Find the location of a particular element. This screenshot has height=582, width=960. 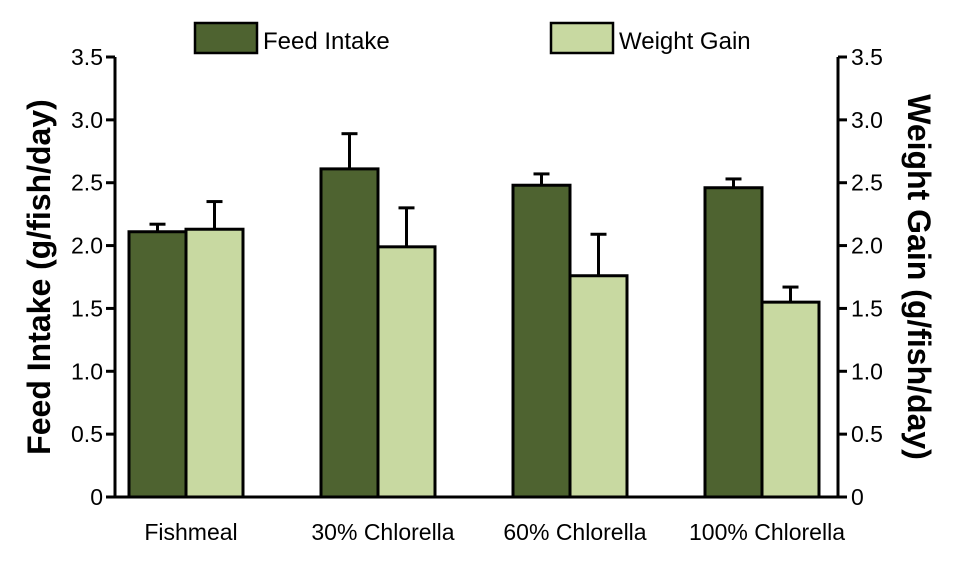

y2-tick-label: 2.0 is located at coordinates (867, 246).